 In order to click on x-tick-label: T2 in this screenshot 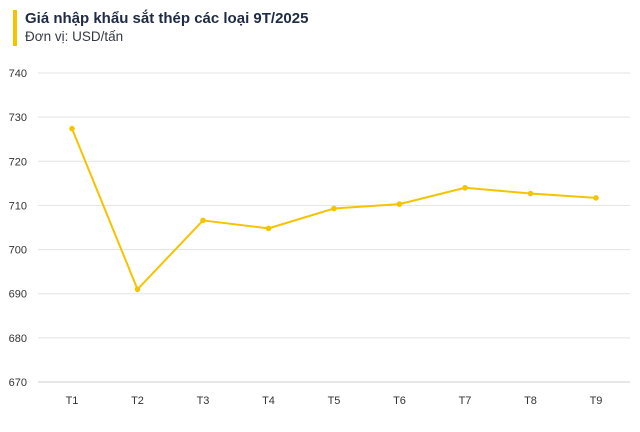, I will do `click(137, 401)`.